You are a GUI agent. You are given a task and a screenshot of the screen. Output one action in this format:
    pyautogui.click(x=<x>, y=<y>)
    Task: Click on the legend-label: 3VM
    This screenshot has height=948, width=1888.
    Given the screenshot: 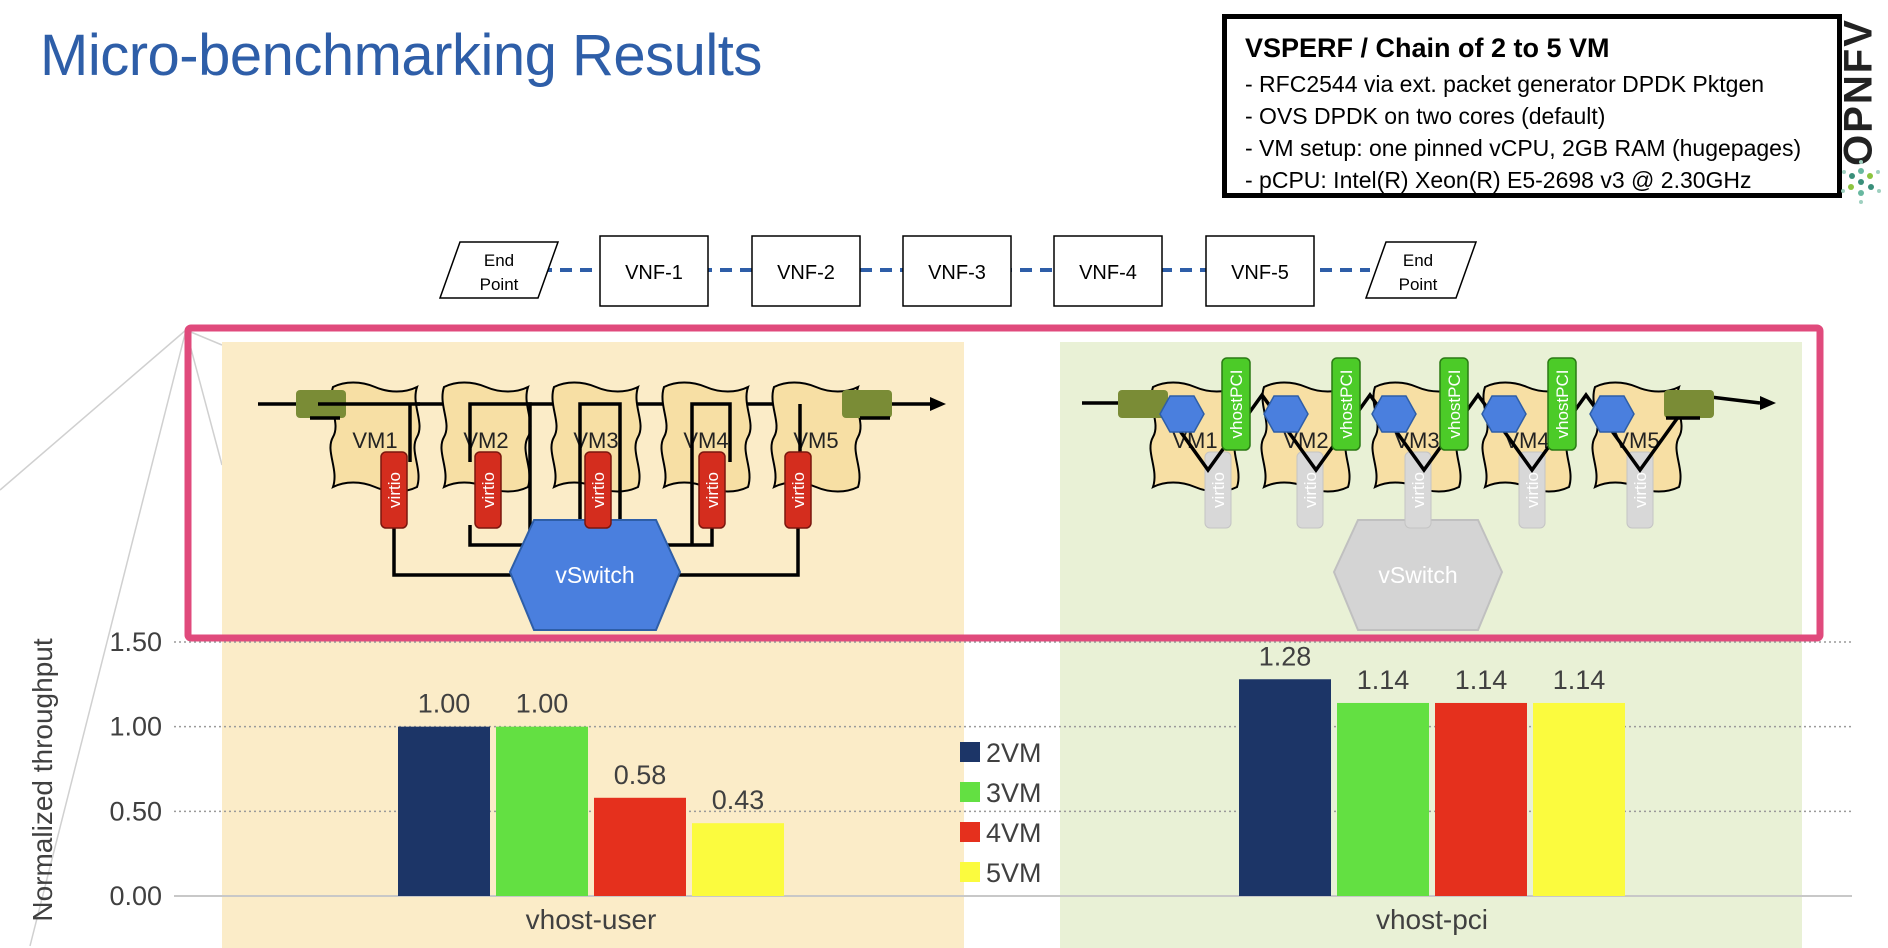 What is the action you would take?
    pyautogui.click(x=1014, y=793)
    